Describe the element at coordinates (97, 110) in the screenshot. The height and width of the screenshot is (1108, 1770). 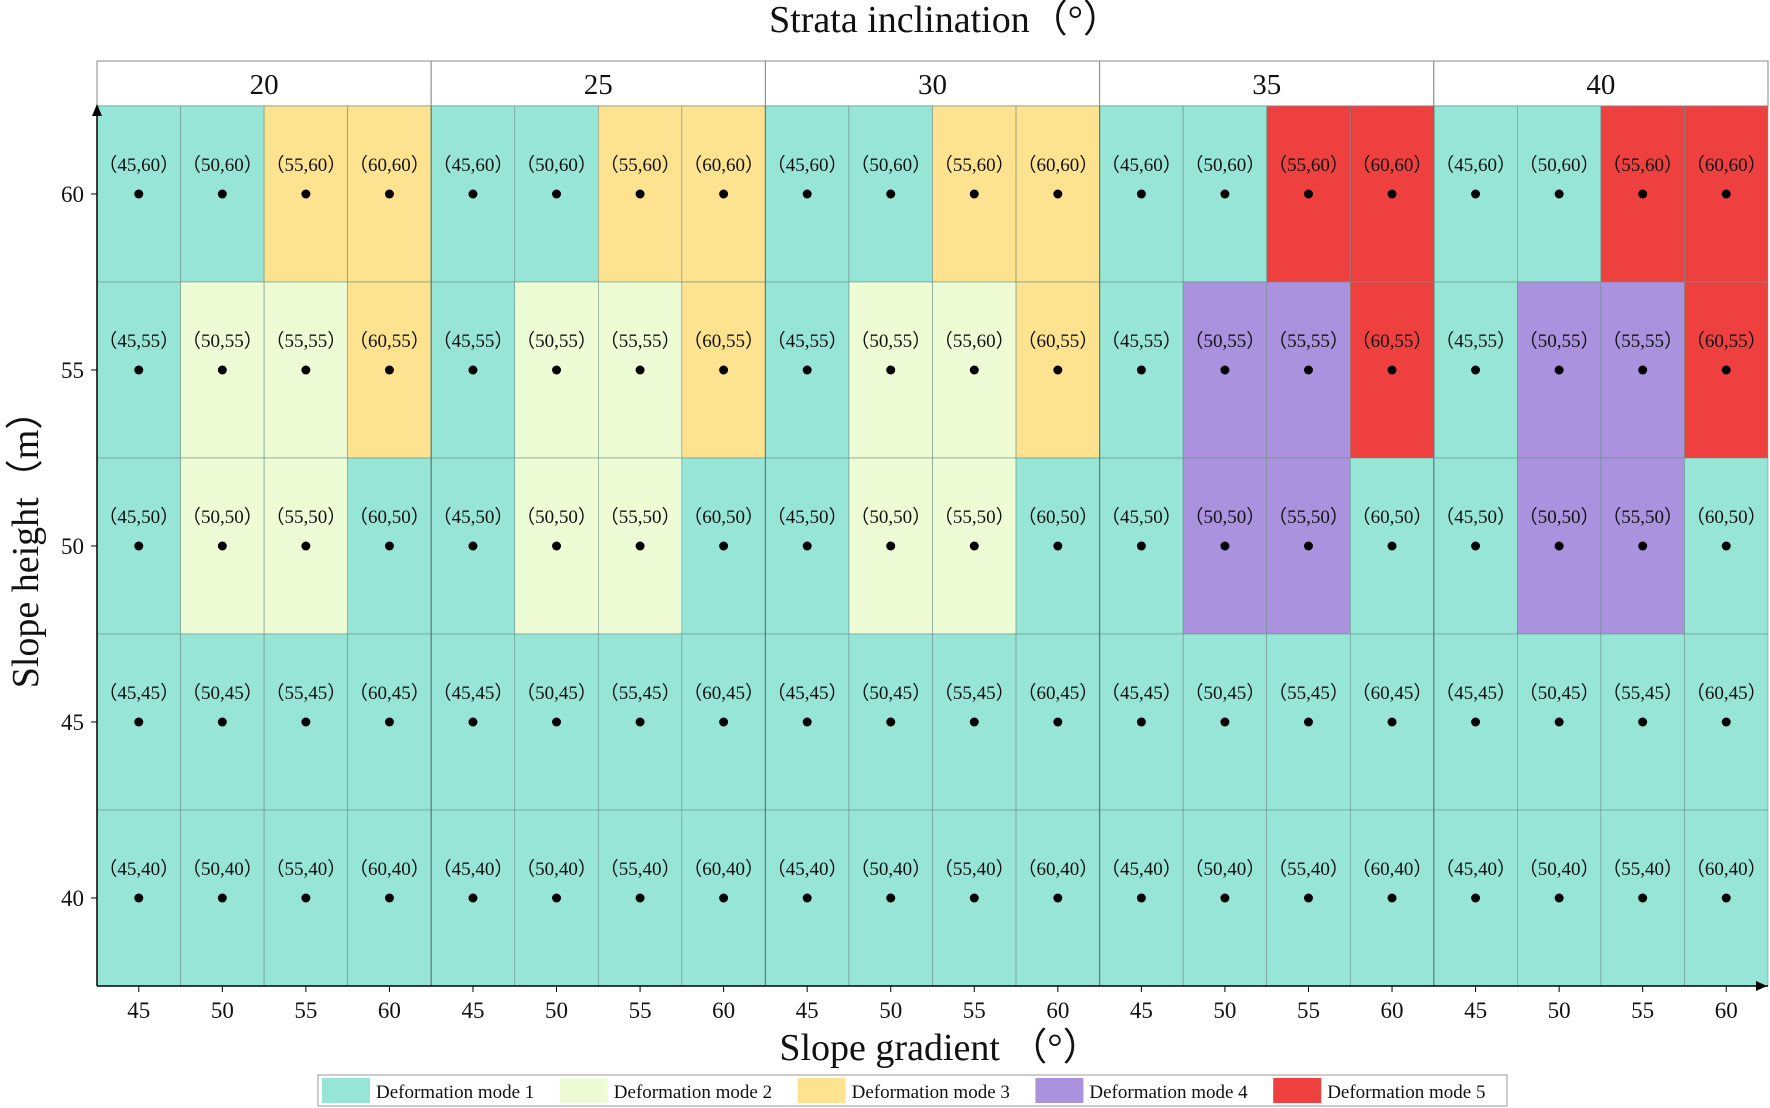
I see `y-axis-arrow` at that location.